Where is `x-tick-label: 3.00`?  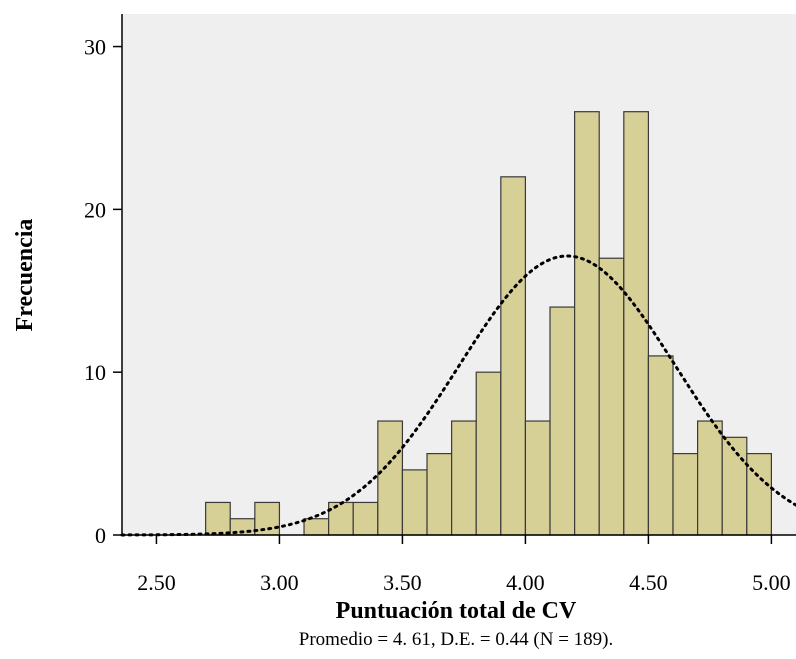 x-tick-label: 3.00 is located at coordinates (279, 582).